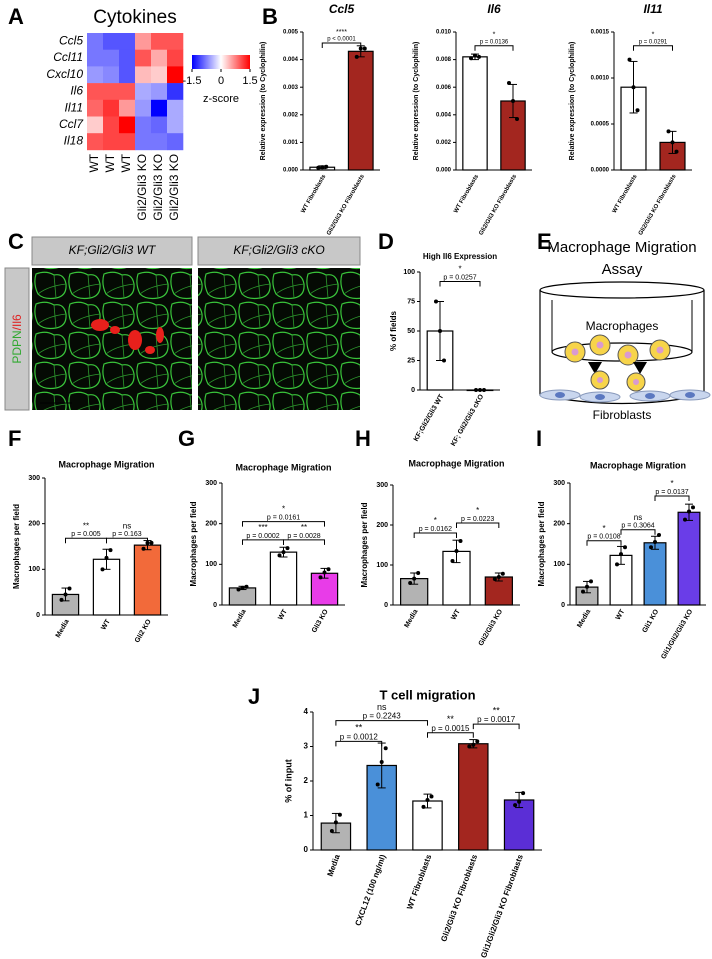 Image resolution: width=712 pixels, height=959 pixels. What do you see at coordinates (306, 711) in the screenshot?
I see `y-tick-label: 4` at bounding box center [306, 711].